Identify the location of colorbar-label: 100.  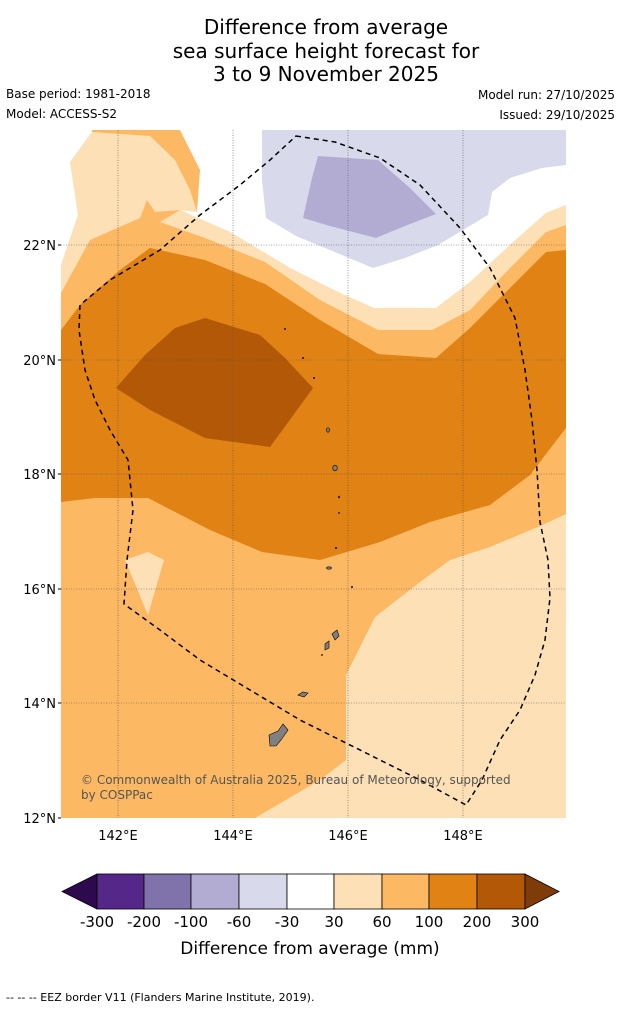
(429, 922).